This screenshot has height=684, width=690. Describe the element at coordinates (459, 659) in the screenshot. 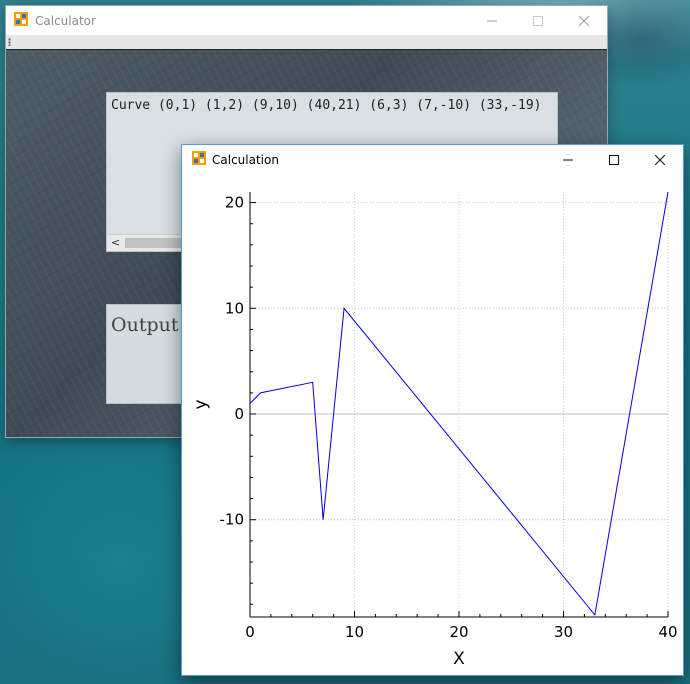

I see `x-axis-title: X` at that location.